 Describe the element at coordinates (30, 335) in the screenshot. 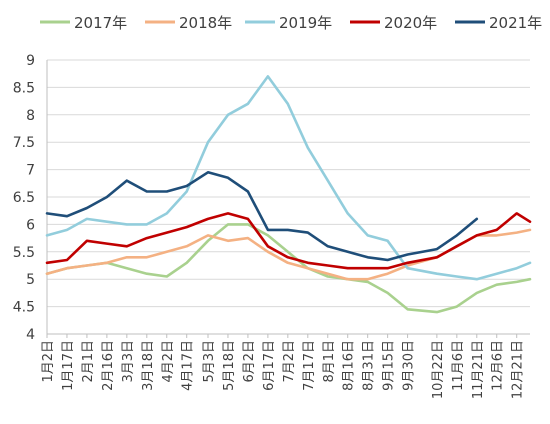

I see `y-tick-label: 4` at that location.